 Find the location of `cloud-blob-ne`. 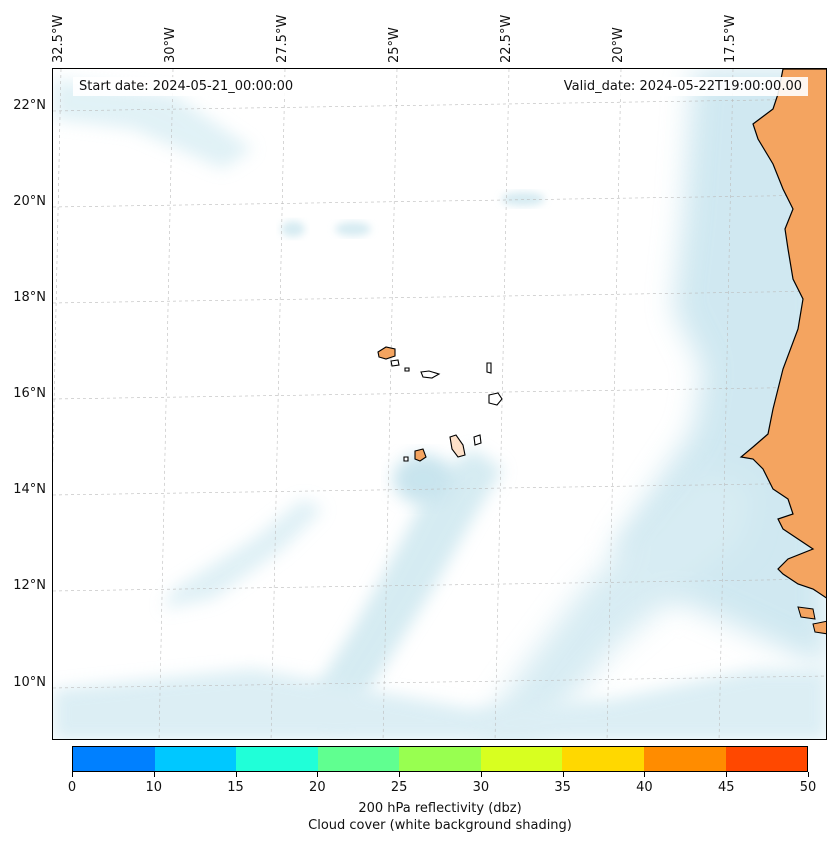

cloud-blob-ne is located at coordinates (523, 199).